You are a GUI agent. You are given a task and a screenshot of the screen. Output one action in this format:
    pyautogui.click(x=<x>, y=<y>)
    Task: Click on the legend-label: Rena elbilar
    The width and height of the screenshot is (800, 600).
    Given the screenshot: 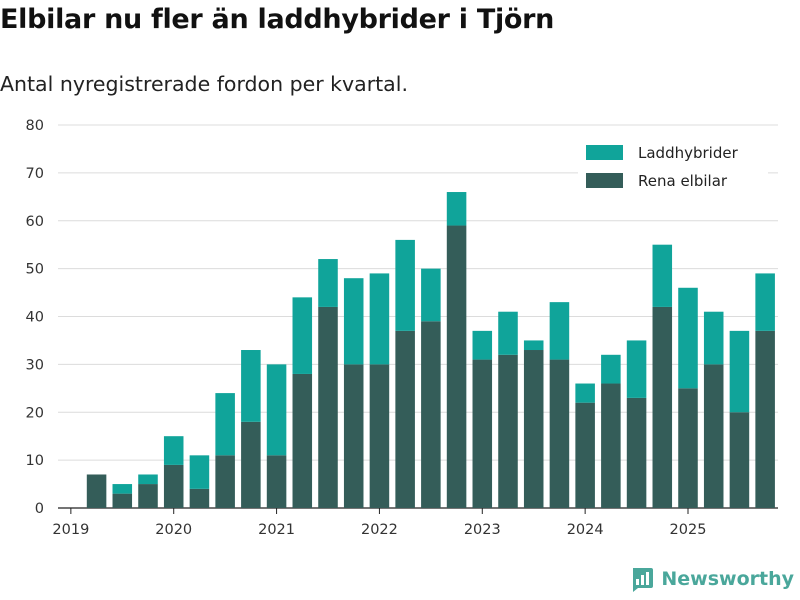 What is the action you would take?
    pyautogui.click(x=683, y=181)
    